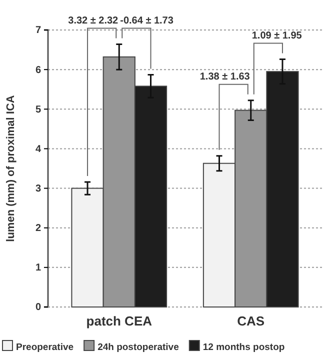 The height and width of the screenshot is (362, 330). I want to click on y-tick-label: 4, so click(38, 149).